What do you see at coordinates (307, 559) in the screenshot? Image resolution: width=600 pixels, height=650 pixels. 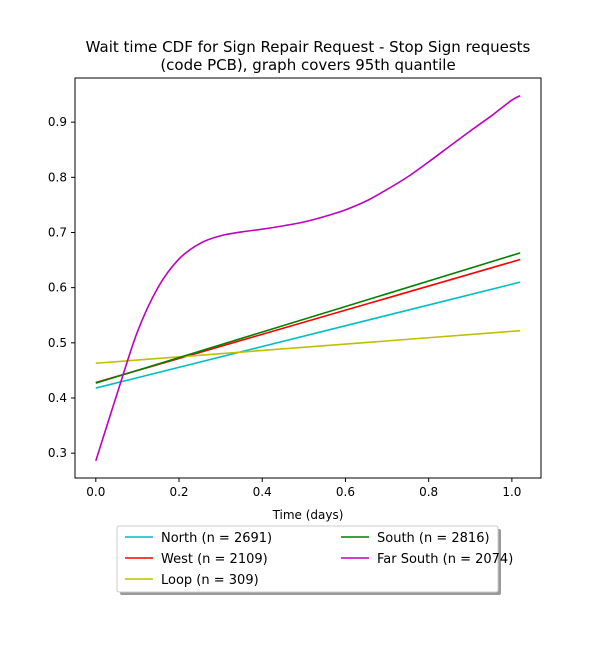 I see `legend-box` at bounding box center [307, 559].